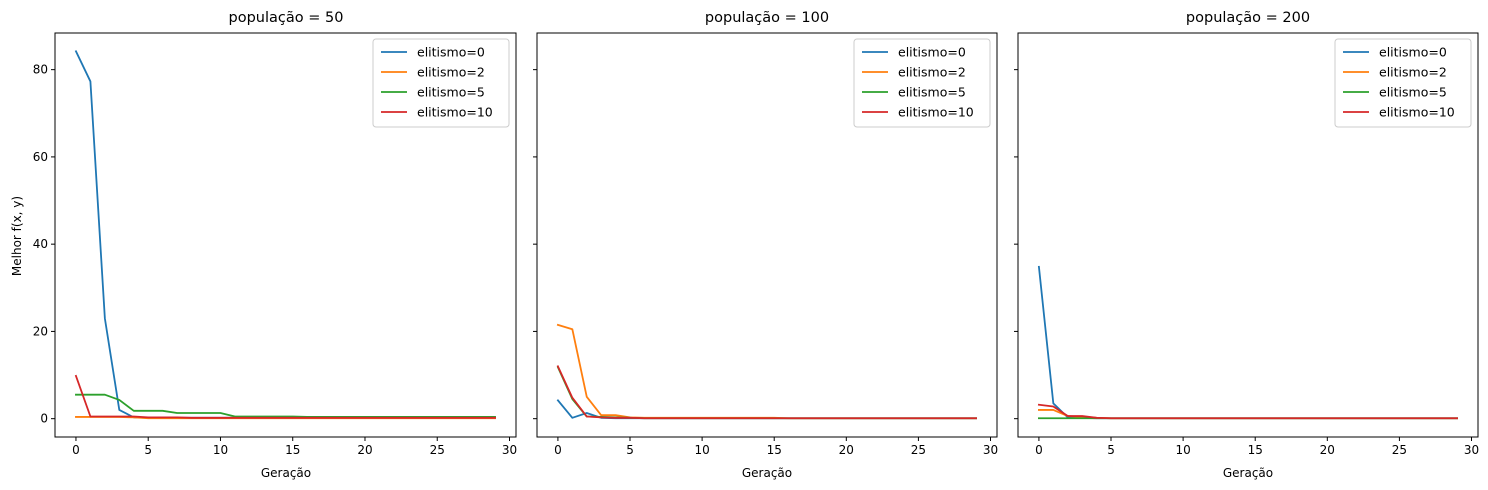 The height and width of the screenshot is (490, 1488). Describe the element at coordinates (767, 18) in the screenshot. I see `panel-title: população = 100` at that location.